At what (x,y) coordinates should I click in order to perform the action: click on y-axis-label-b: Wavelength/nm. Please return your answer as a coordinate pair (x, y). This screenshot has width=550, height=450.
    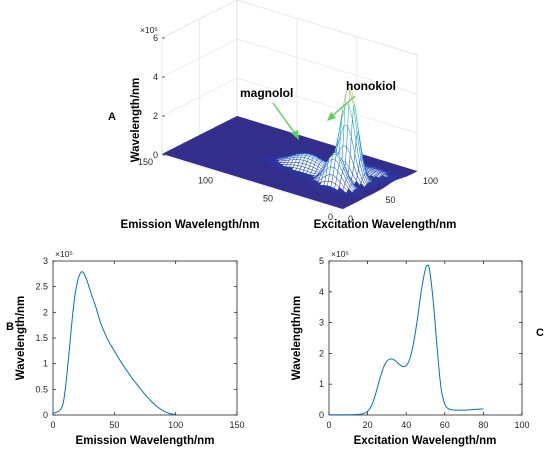
    Looking at the image, I should click on (21, 338).